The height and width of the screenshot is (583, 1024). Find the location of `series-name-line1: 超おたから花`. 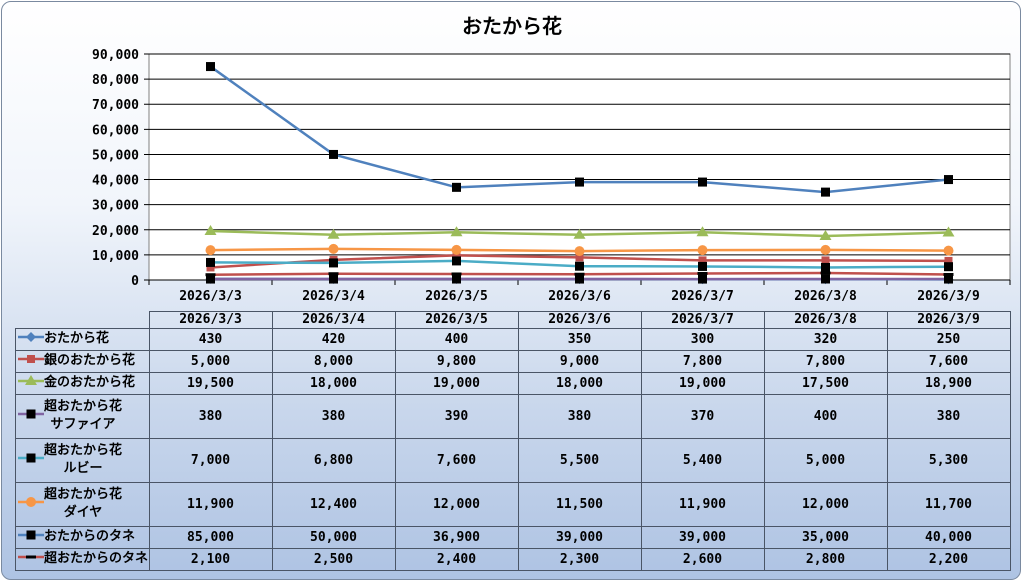

series-name-line1: 超おたから花 is located at coordinates (83, 450).